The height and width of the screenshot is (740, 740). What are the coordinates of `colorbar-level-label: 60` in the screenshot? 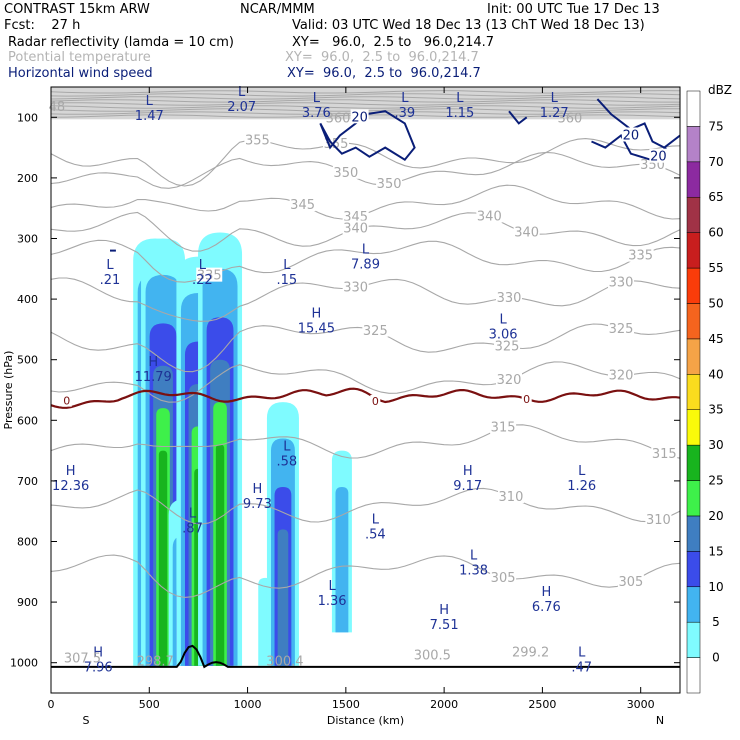 It's located at (715, 233).